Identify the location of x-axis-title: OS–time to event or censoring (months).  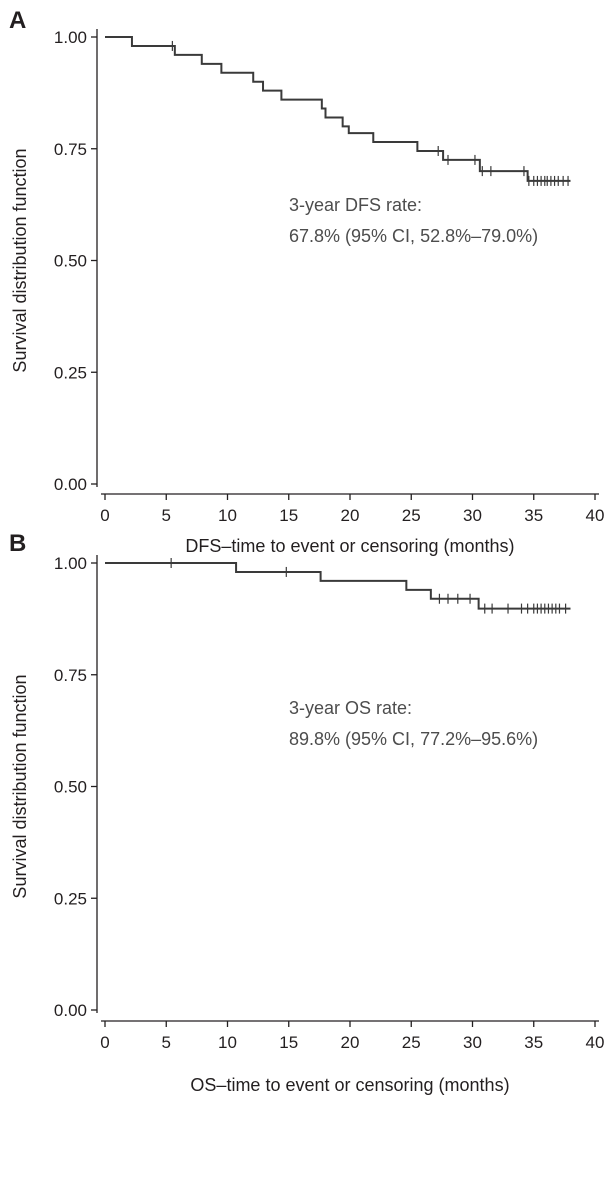
(349, 1085).